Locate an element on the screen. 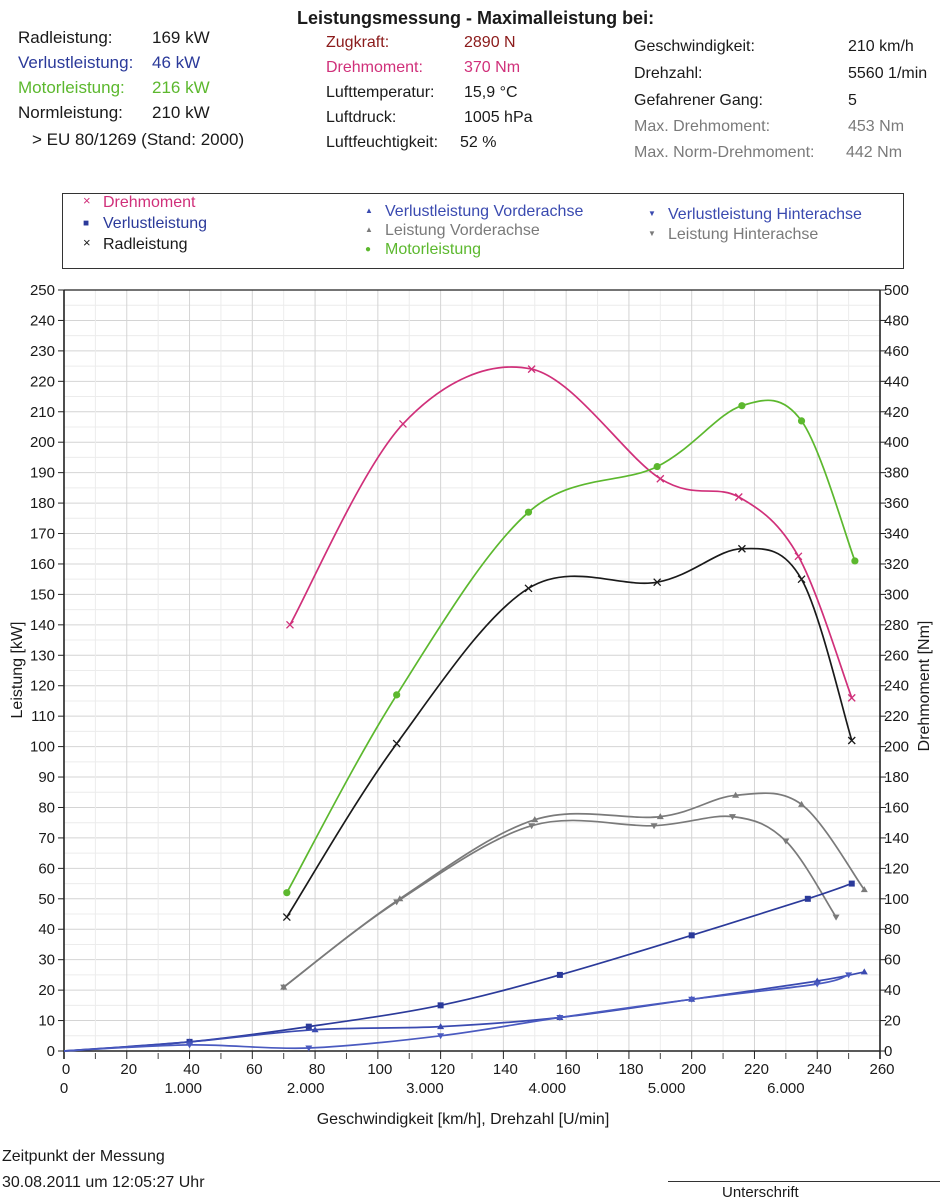 The width and height of the screenshot is (947, 1201). legend-item-verlust-hinterachse: ▼ Verlustleistung Hinterachse is located at coordinates (755, 215).